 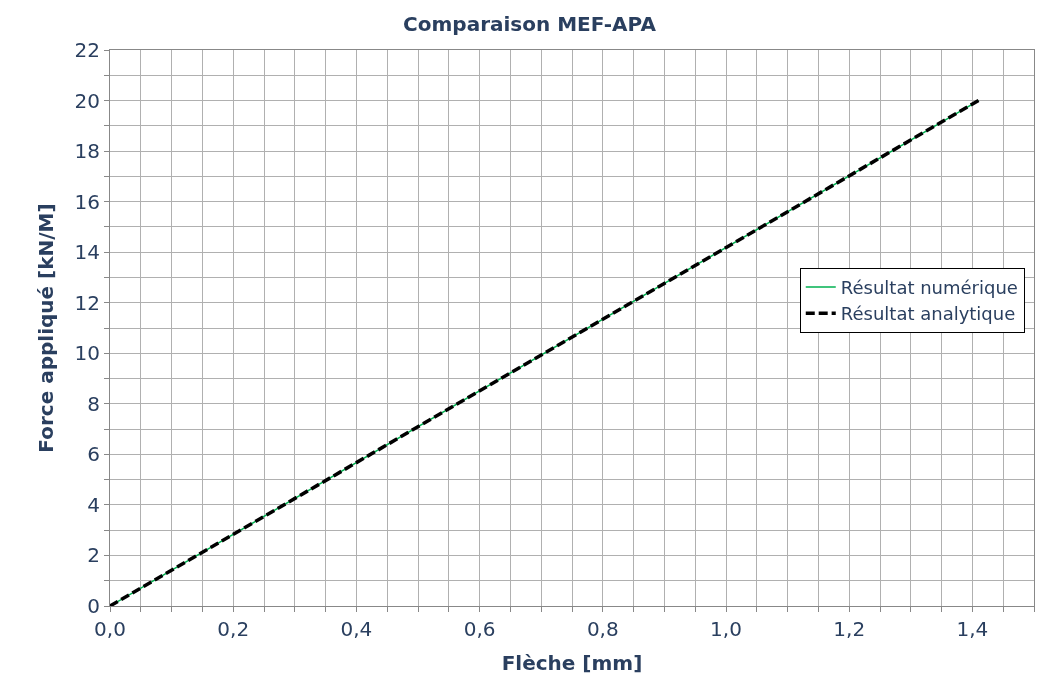 I want to click on y-tick-label: 18, so click(x=87, y=151).